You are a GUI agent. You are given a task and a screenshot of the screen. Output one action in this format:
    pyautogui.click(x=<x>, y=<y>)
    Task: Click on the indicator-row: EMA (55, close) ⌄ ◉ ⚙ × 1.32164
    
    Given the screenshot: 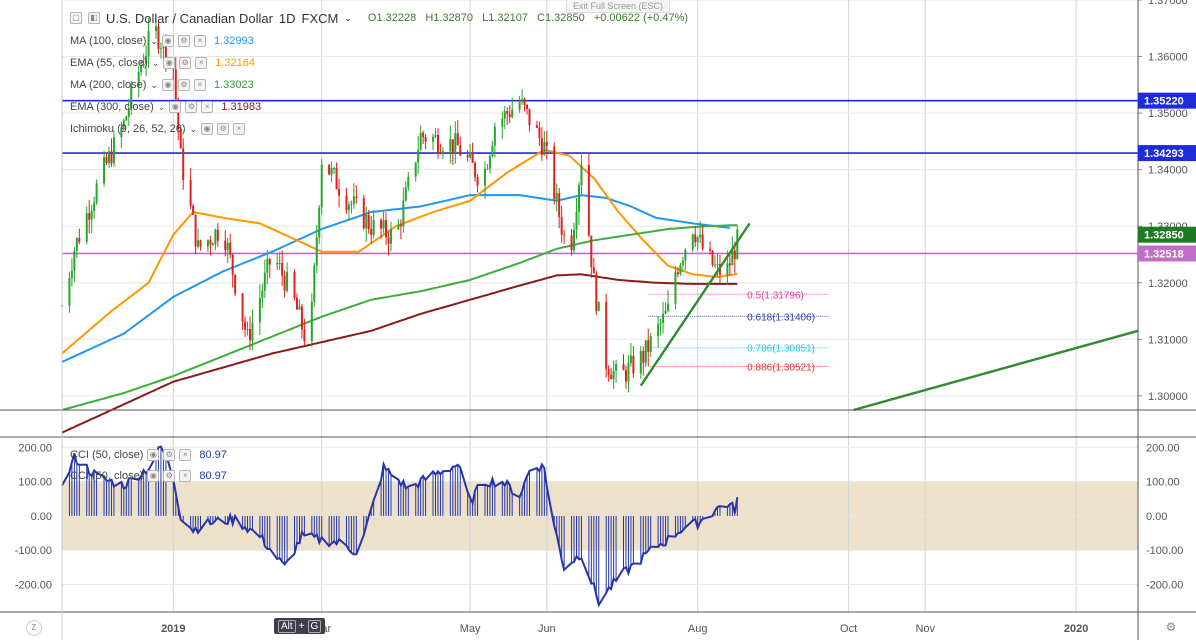 What is the action you would take?
    pyautogui.click(x=382, y=63)
    